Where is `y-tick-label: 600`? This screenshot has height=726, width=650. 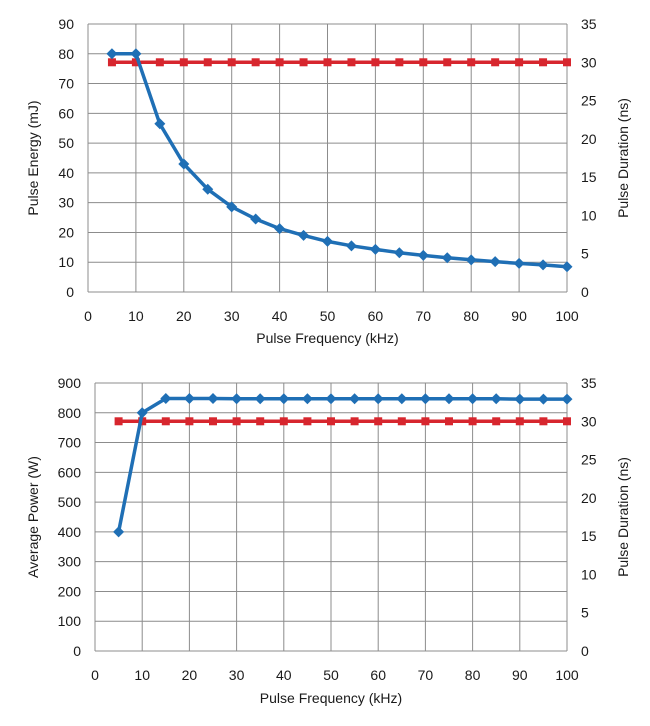 y-tick-label: 600 is located at coordinates (70, 472).